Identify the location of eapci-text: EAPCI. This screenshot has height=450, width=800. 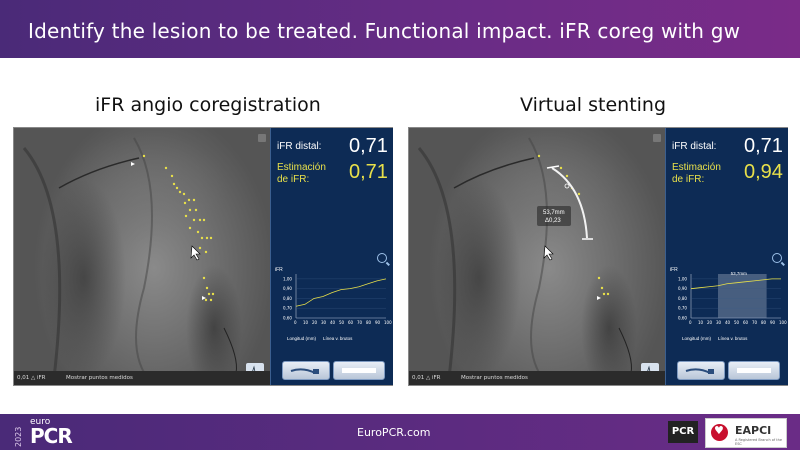
(753, 430).